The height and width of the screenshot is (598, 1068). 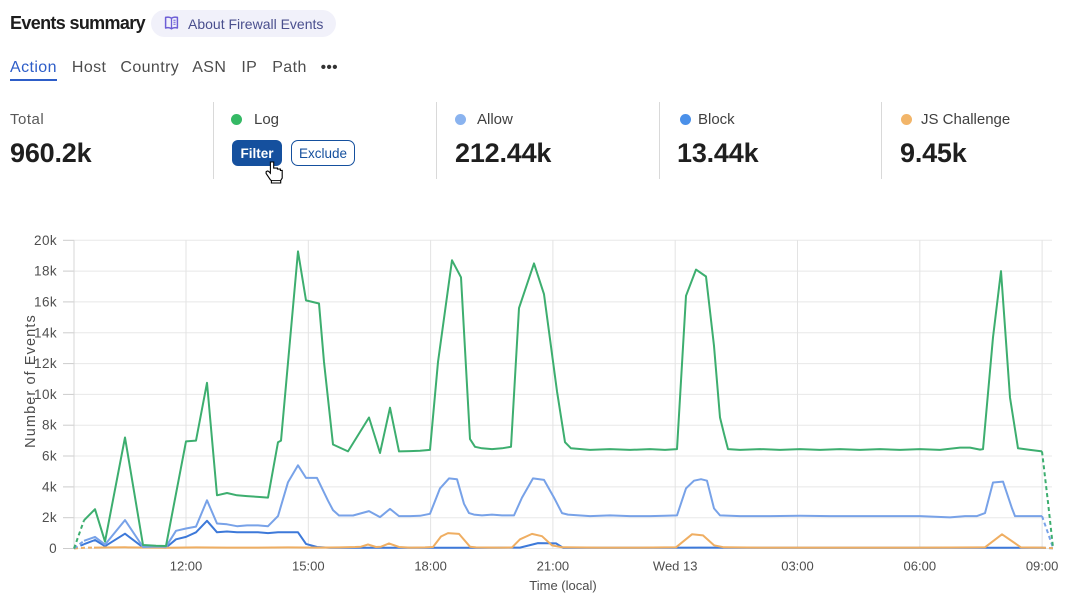 I want to click on svg-text: 18k, so click(x=45, y=271).